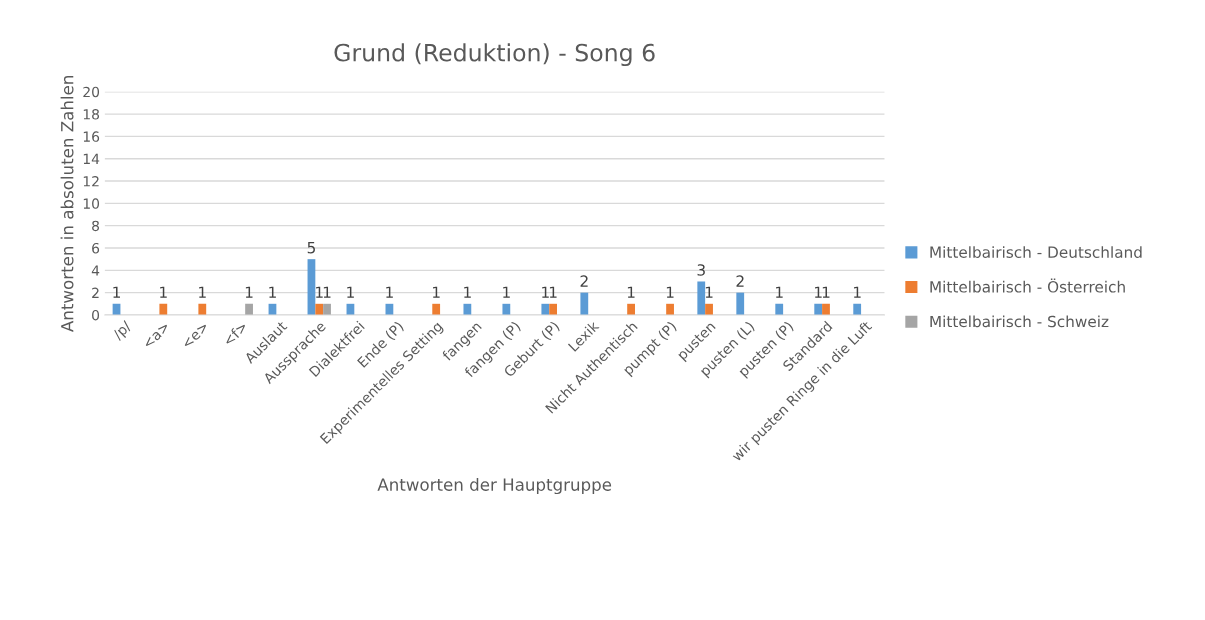 Image resolution: width=1205 pixels, height=620 pixels. What do you see at coordinates (311, 248) in the screenshot?
I see `data-label: 5` at bounding box center [311, 248].